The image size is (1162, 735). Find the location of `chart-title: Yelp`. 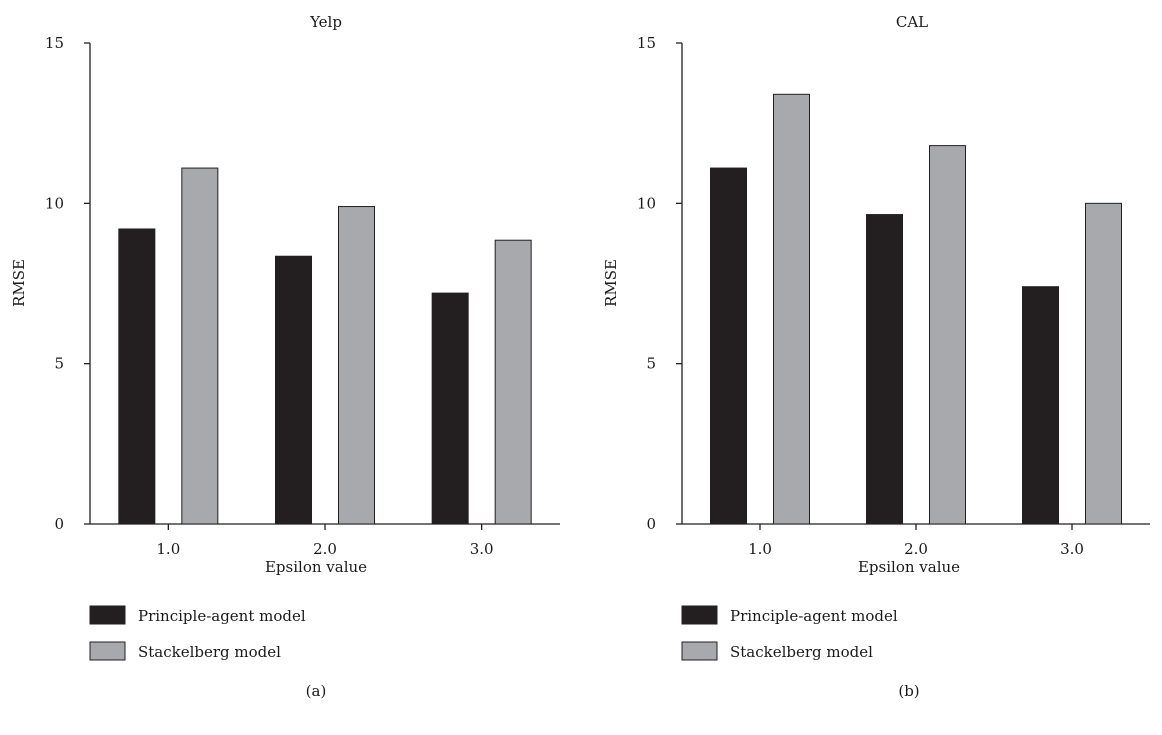

chart-title: Yelp is located at coordinates (325, 22).